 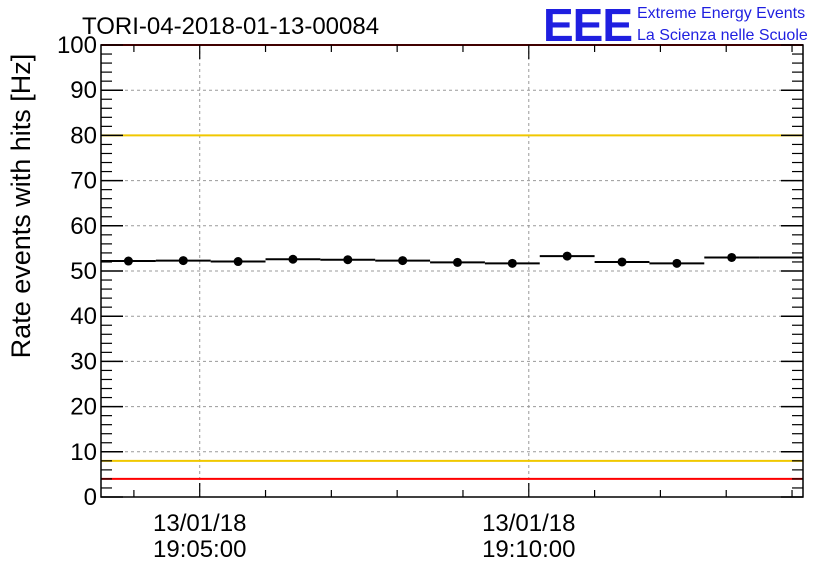 What do you see at coordinates (83, 316) in the screenshot?
I see `y-tick-label: 40` at bounding box center [83, 316].